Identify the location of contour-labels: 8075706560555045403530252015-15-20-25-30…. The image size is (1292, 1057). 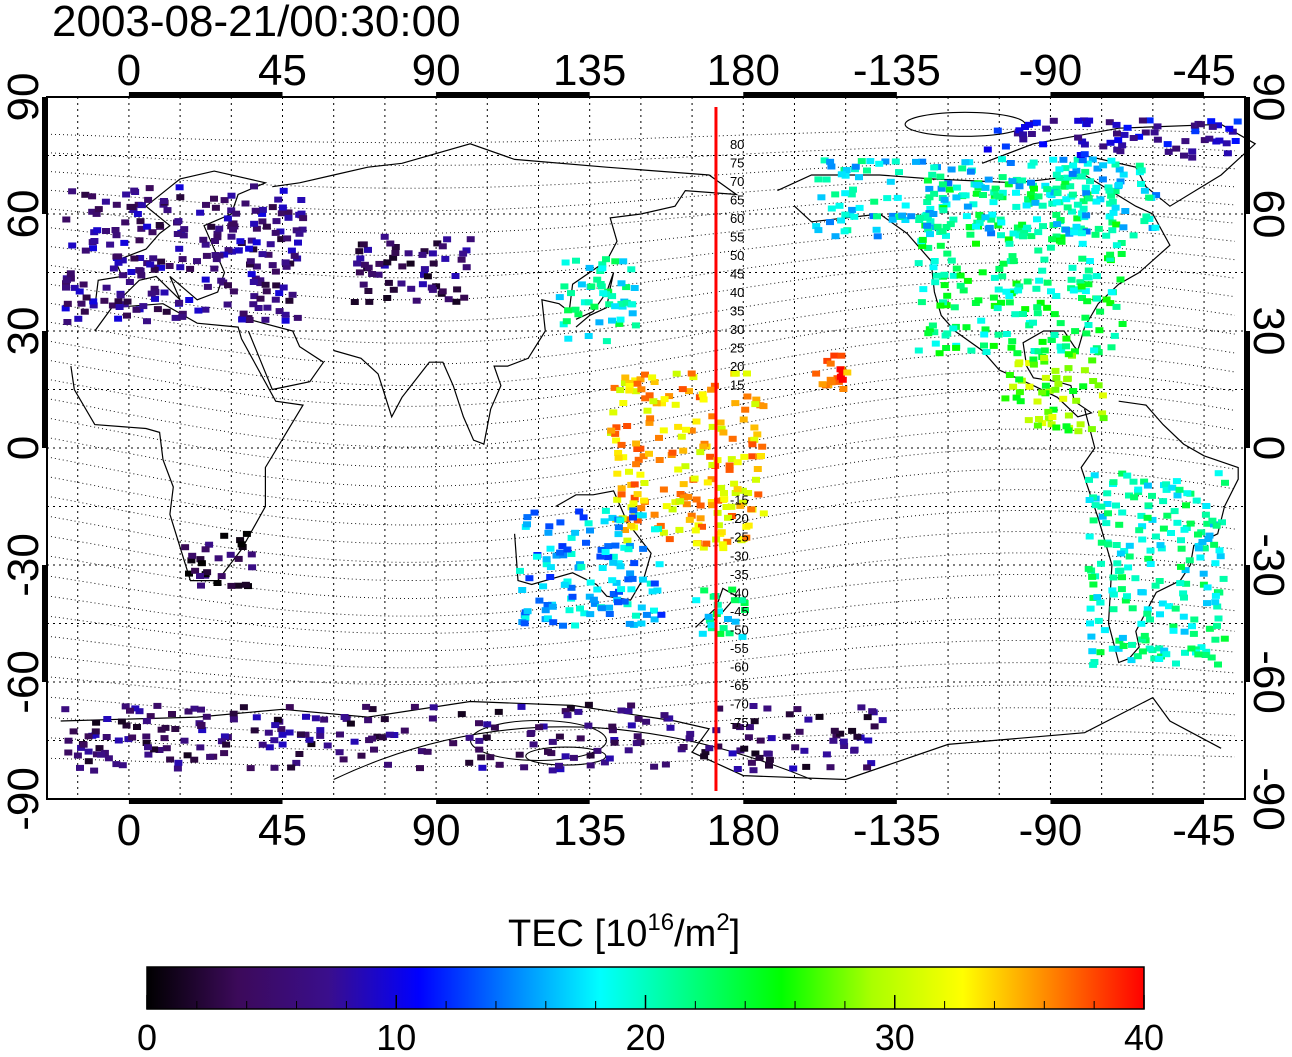
(739, 433).